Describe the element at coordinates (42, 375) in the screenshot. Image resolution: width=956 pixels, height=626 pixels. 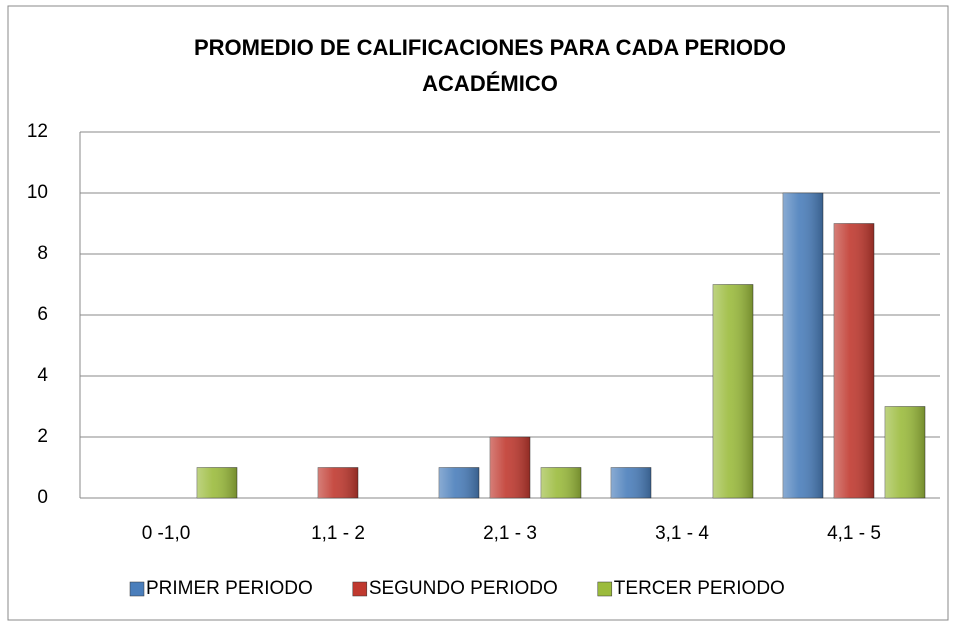
I see `y-tick-label: 4` at that location.